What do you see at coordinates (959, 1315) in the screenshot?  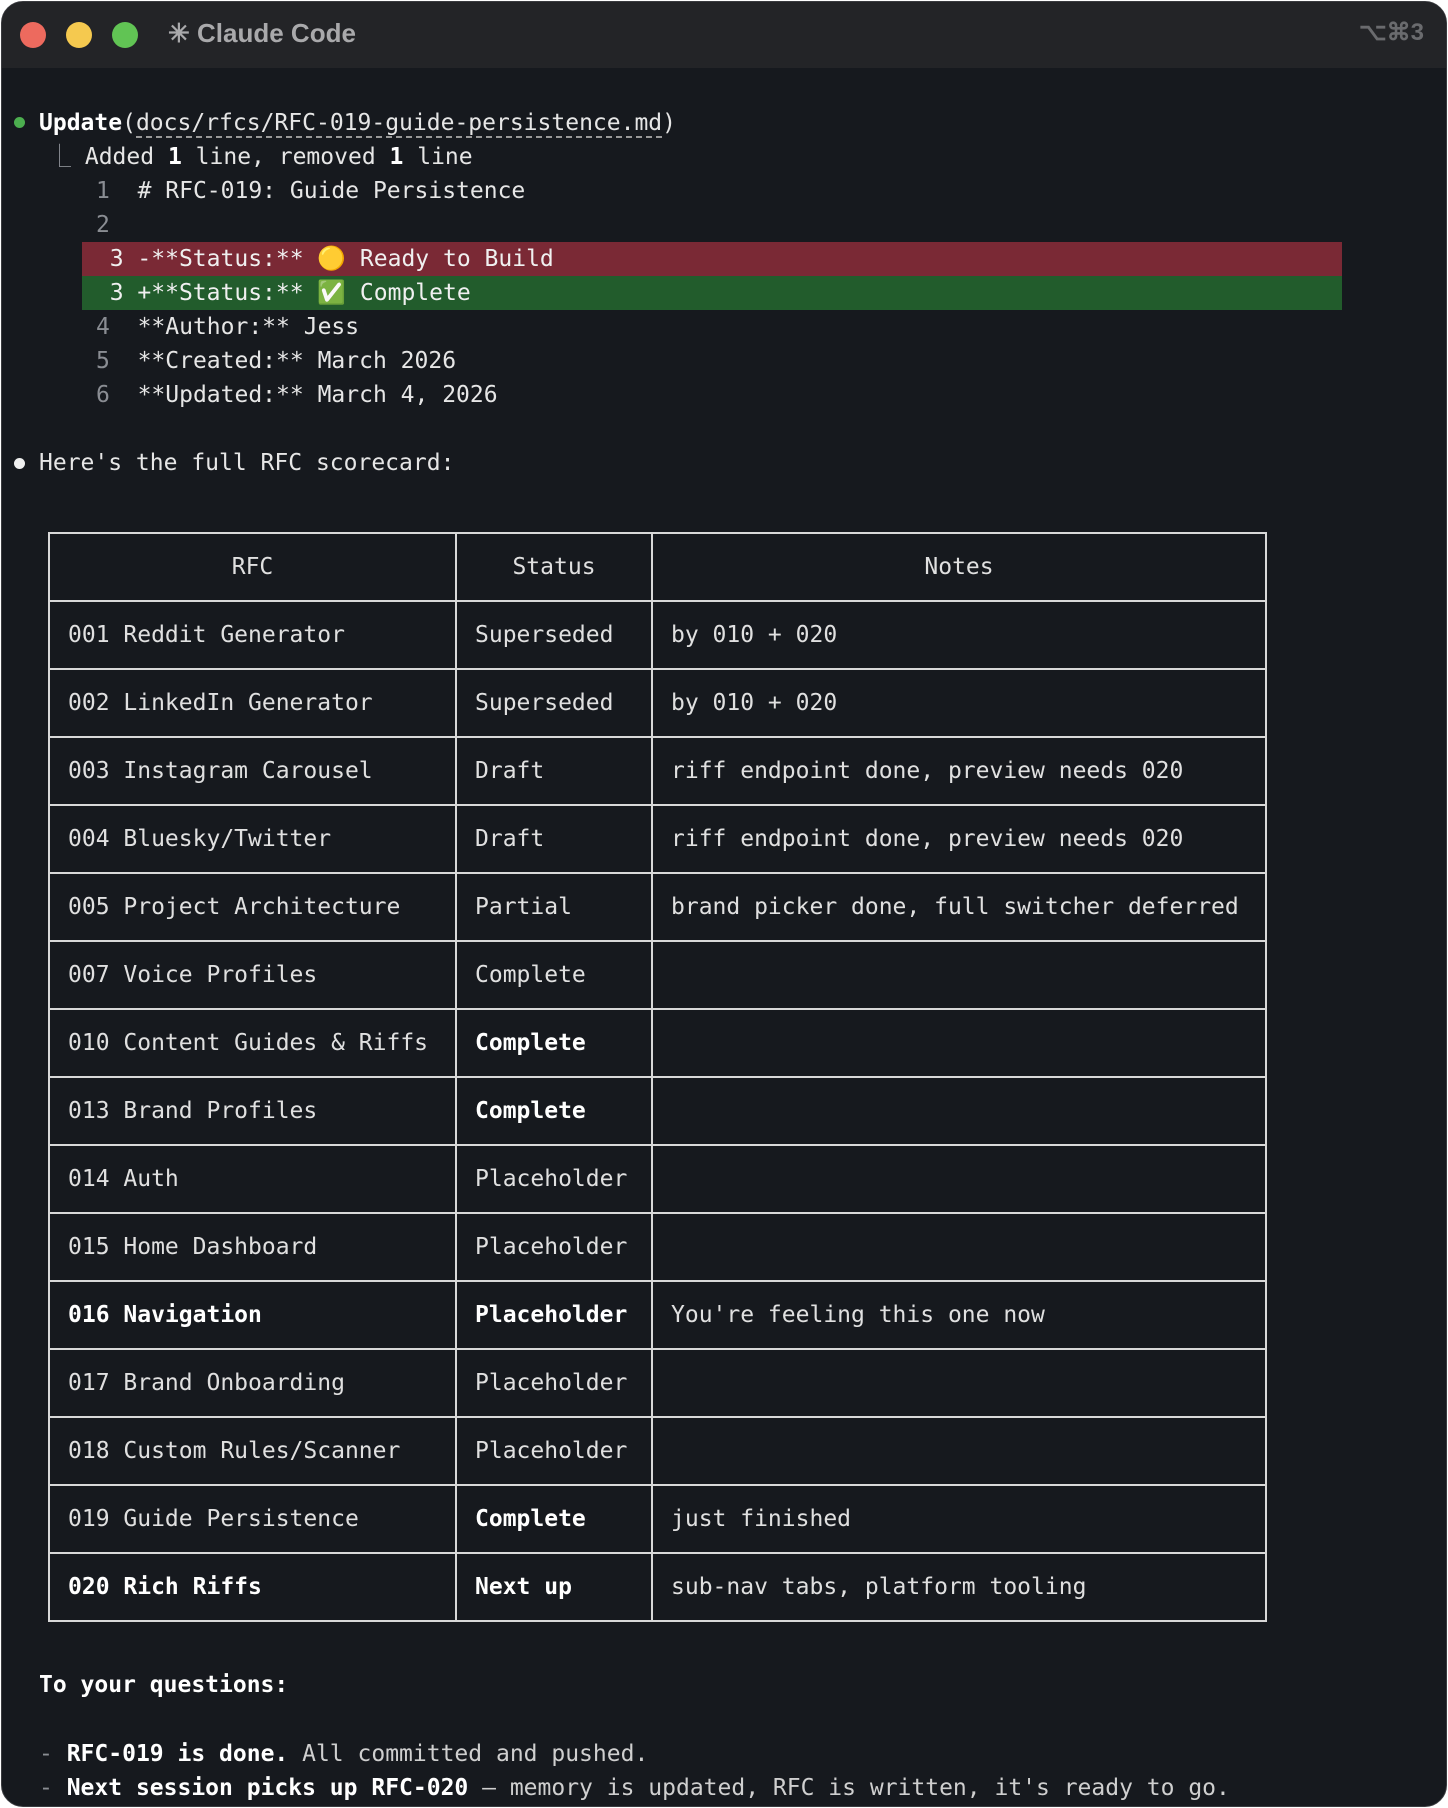 I see `cell-notes: You're feeling this one now` at bounding box center [959, 1315].